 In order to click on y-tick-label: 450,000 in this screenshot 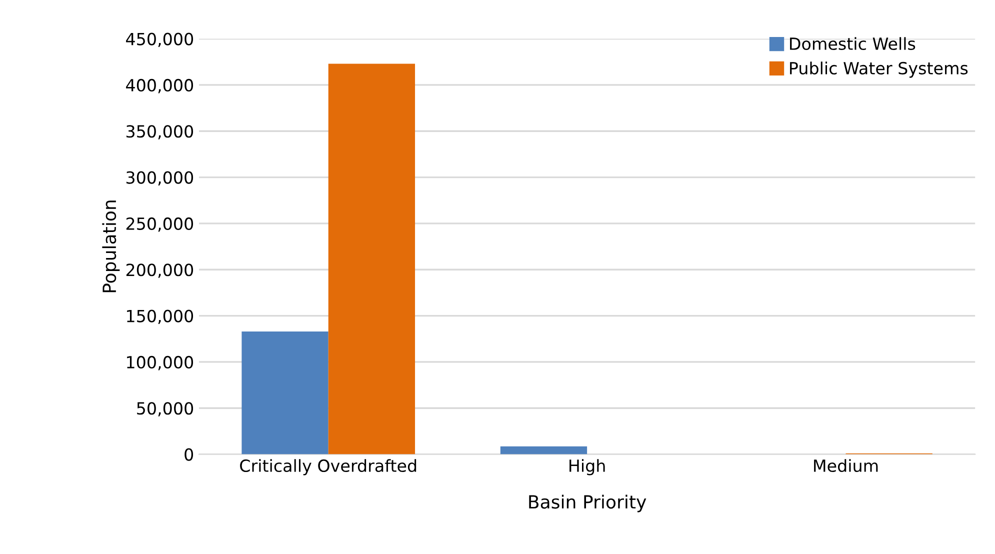, I will do `click(160, 40)`.